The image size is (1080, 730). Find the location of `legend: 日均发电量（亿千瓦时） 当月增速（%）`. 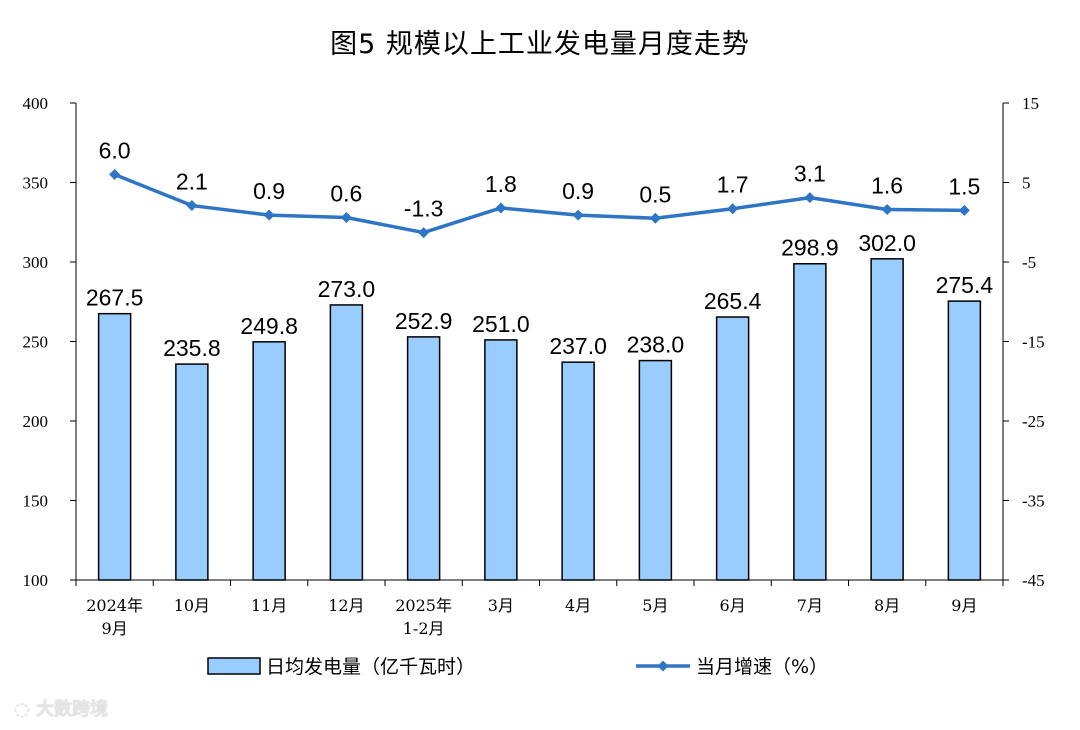

legend: 日均发电量（亿千瓦时） 当月增速（%） is located at coordinates (517, 667).